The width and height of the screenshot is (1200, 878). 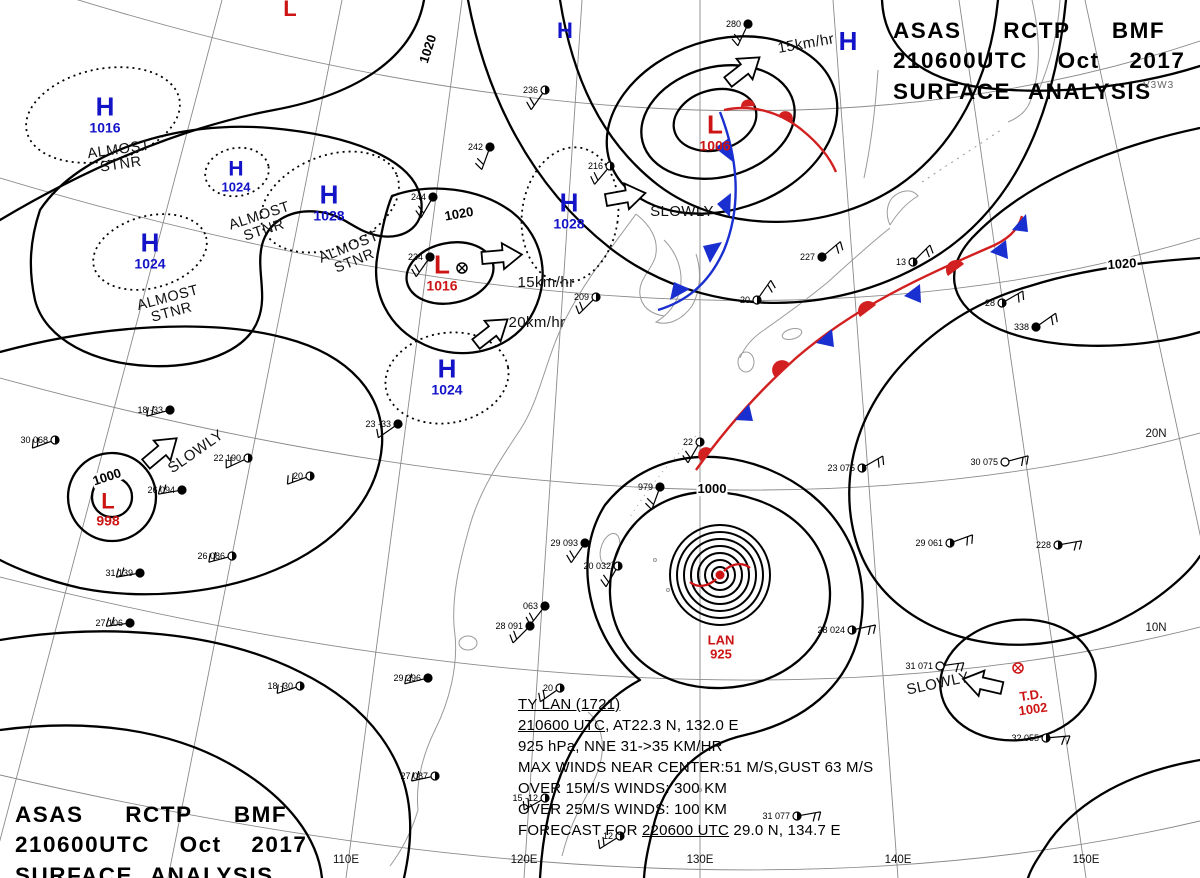 I want to click on station-plot: 18 -30, so click(x=286, y=687).